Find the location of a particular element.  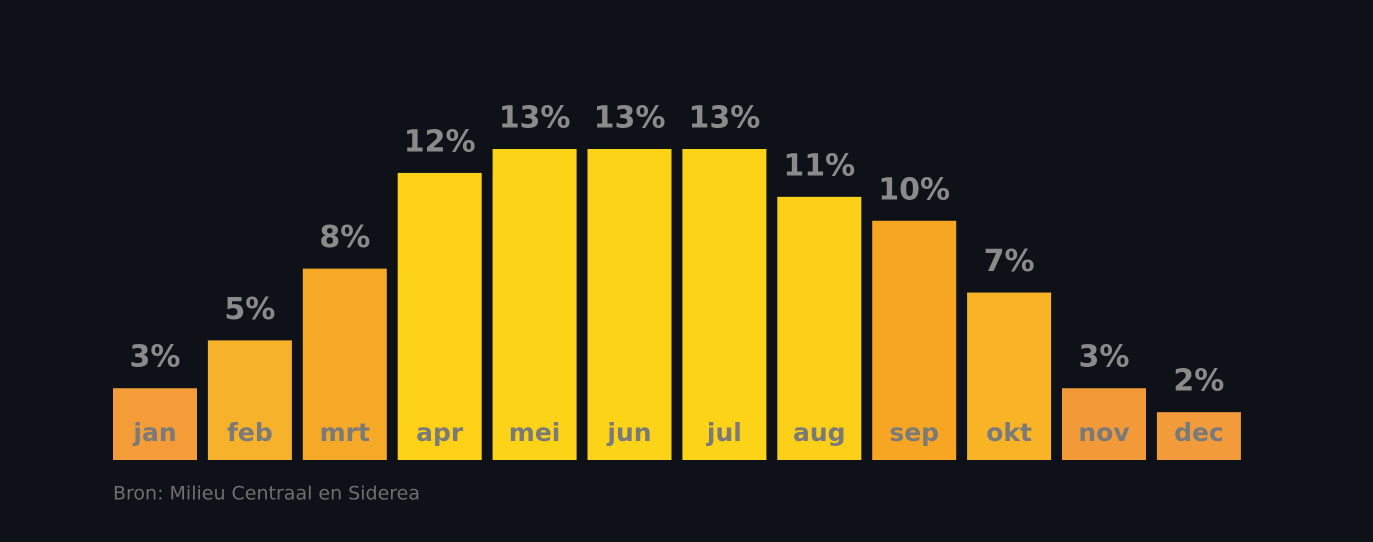

category-label: dec is located at coordinates (1199, 432).